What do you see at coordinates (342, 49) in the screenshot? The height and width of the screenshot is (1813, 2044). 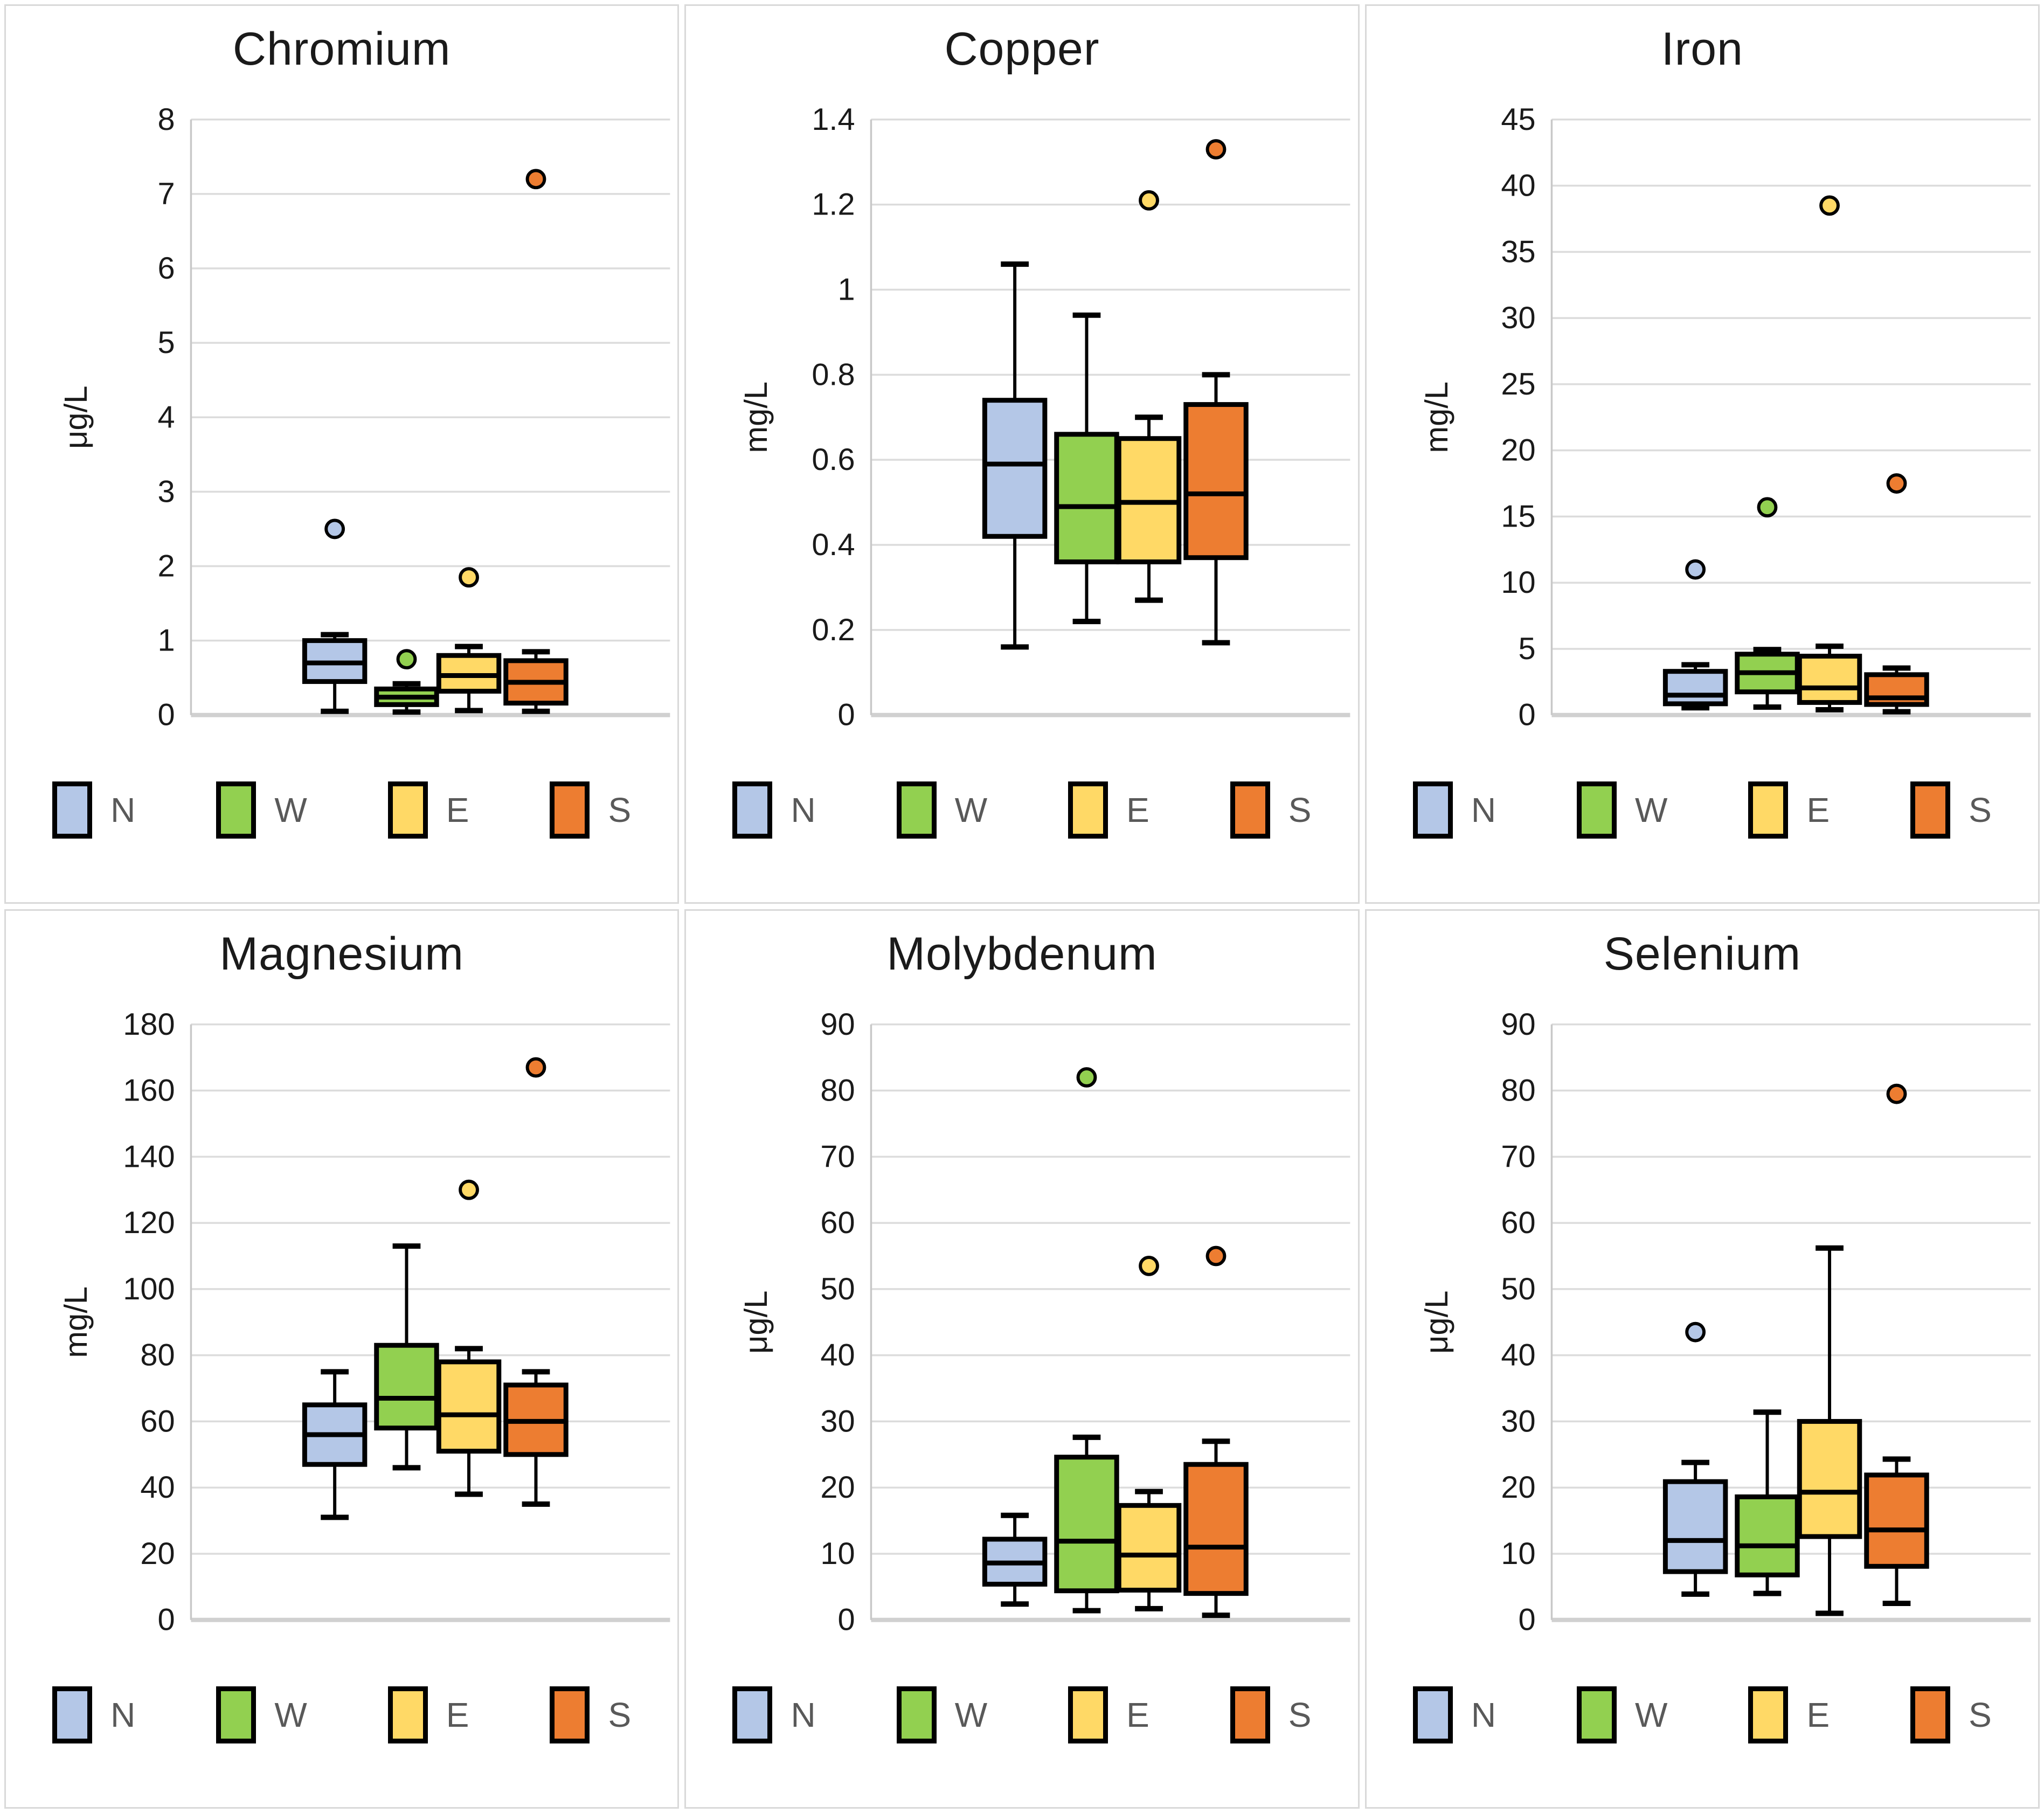 I see `chart-title: Chromium` at bounding box center [342, 49].